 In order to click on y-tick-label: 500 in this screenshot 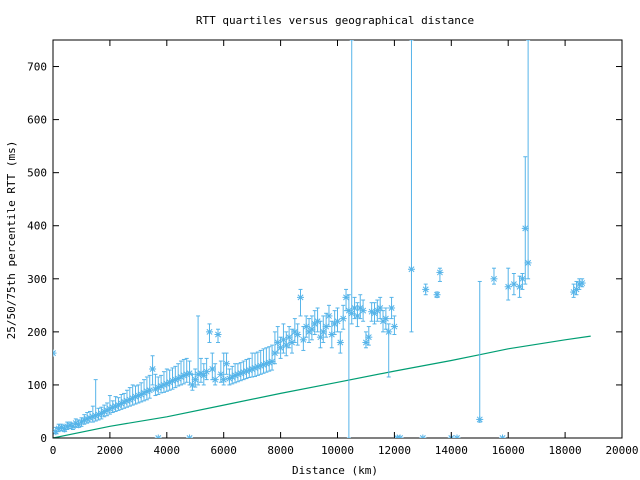, I will do `click(37, 173)`.